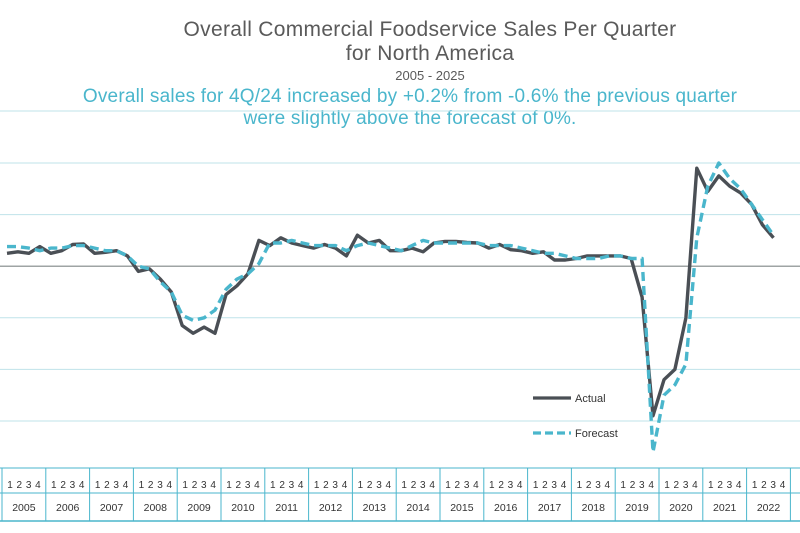 Image resolution: width=800 pixels, height=533 pixels. Describe the element at coordinates (286, 508) in the screenshot. I see `year-label: 2011` at that location.